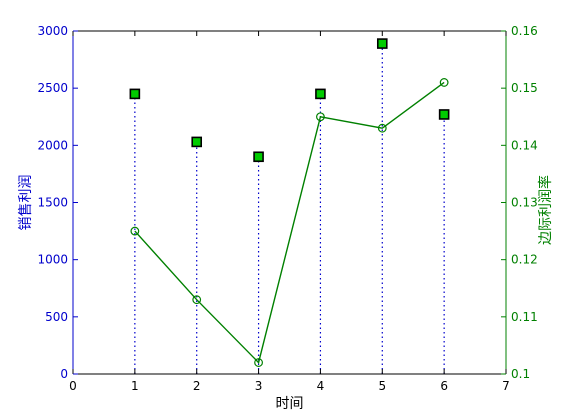 Image resolution: width=561 pixels, height=420 pixels. What do you see at coordinates (52, 31) in the screenshot?
I see `left-y-tick-label: 3000` at bounding box center [52, 31].